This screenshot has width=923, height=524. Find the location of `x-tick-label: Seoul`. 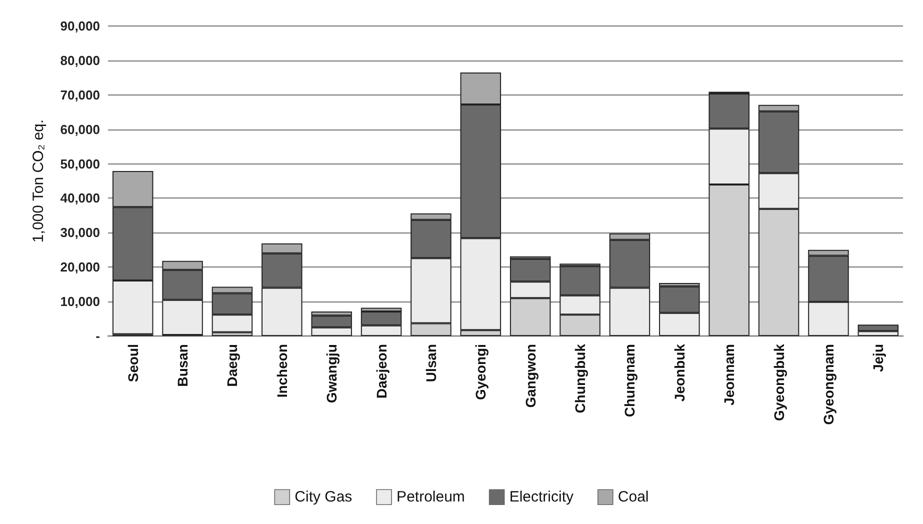

x-tick-label: Seoul is located at coordinates (132, 363).